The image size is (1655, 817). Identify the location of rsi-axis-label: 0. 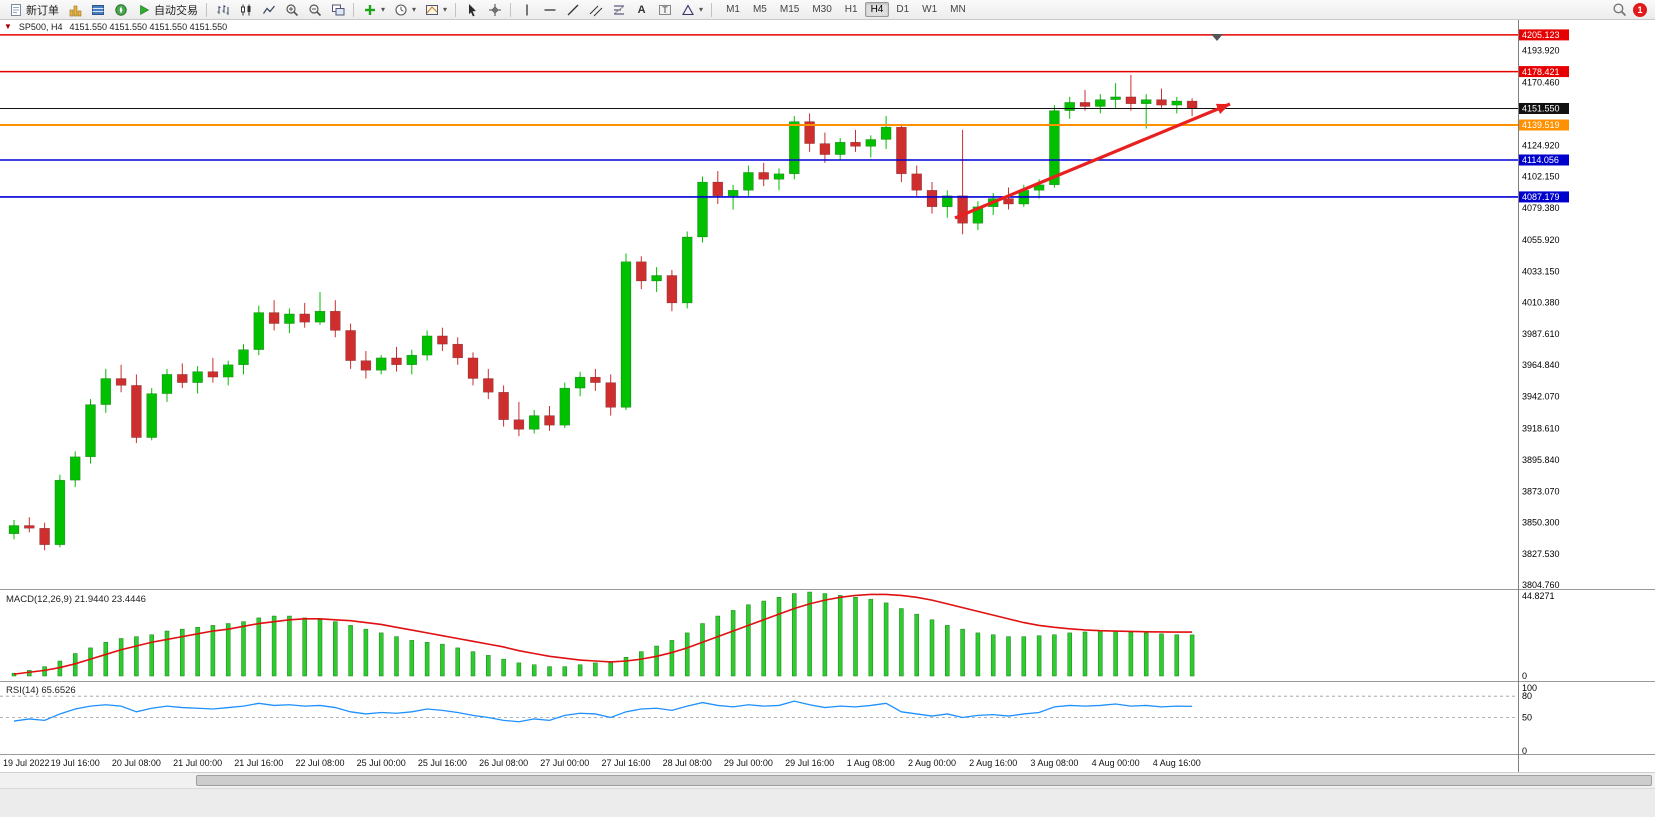
(1524, 751).